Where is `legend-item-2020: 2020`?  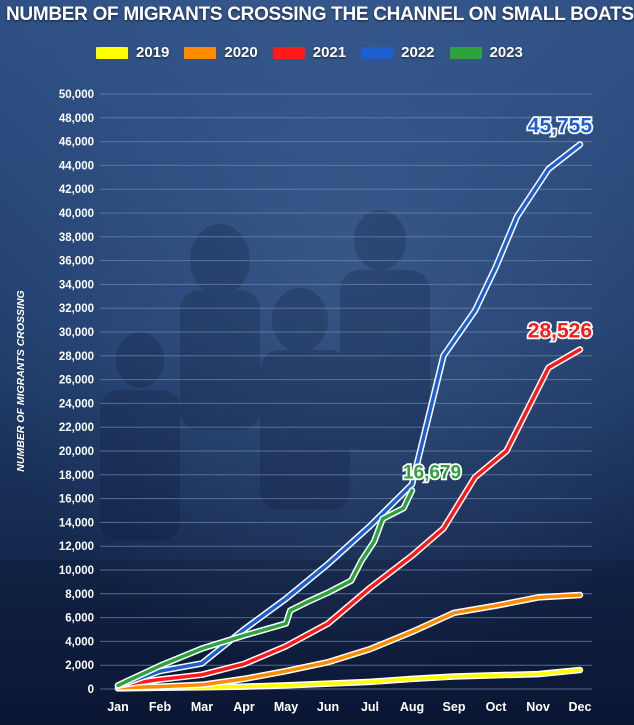
legend-item-2020: 2020 is located at coordinates (221, 52).